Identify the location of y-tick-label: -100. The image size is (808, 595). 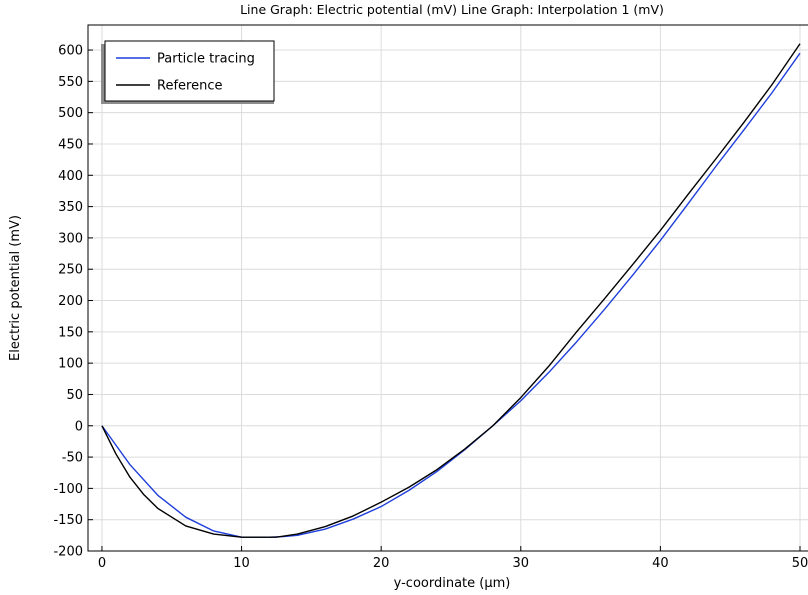
(68, 489).